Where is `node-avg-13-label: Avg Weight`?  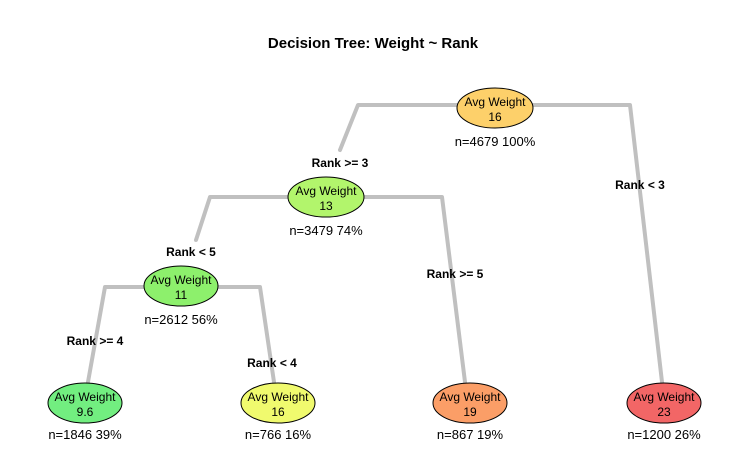
node-avg-13-label: Avg Weight is located at coordinates (327, 191).